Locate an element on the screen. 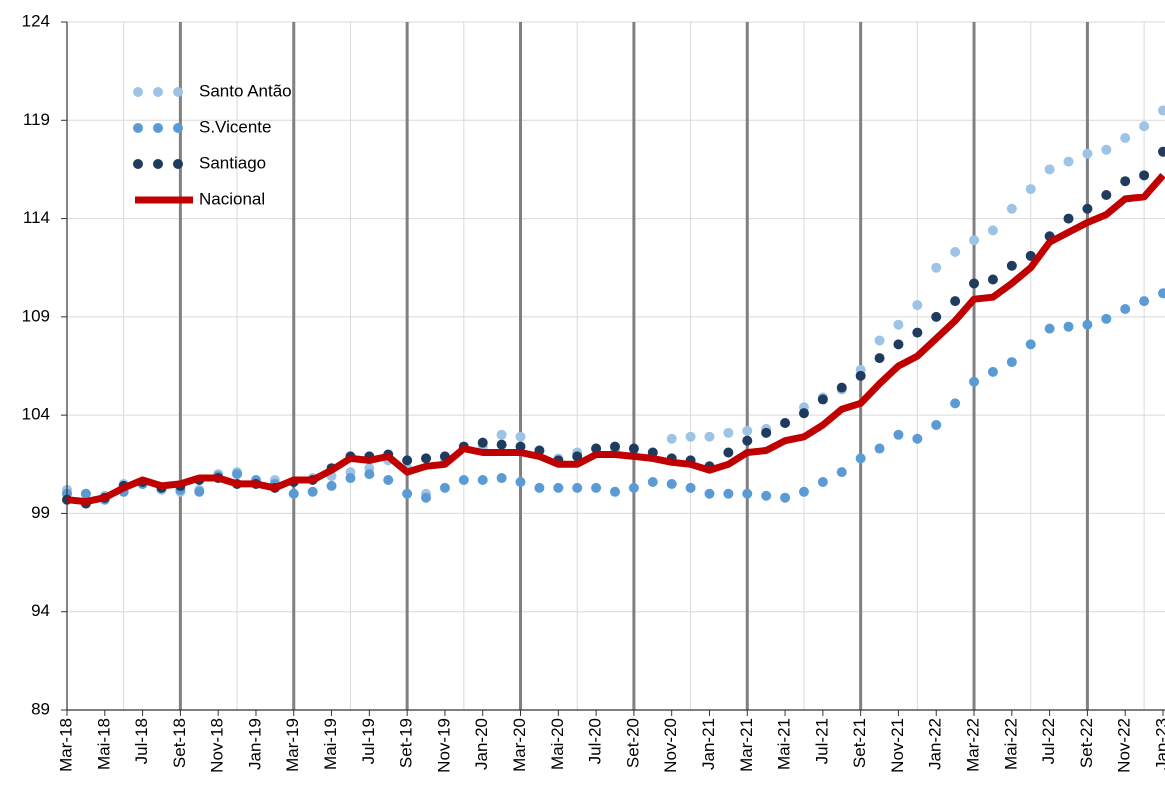  x-tick-label: Nov-18 is located at coordinates (217, 745).